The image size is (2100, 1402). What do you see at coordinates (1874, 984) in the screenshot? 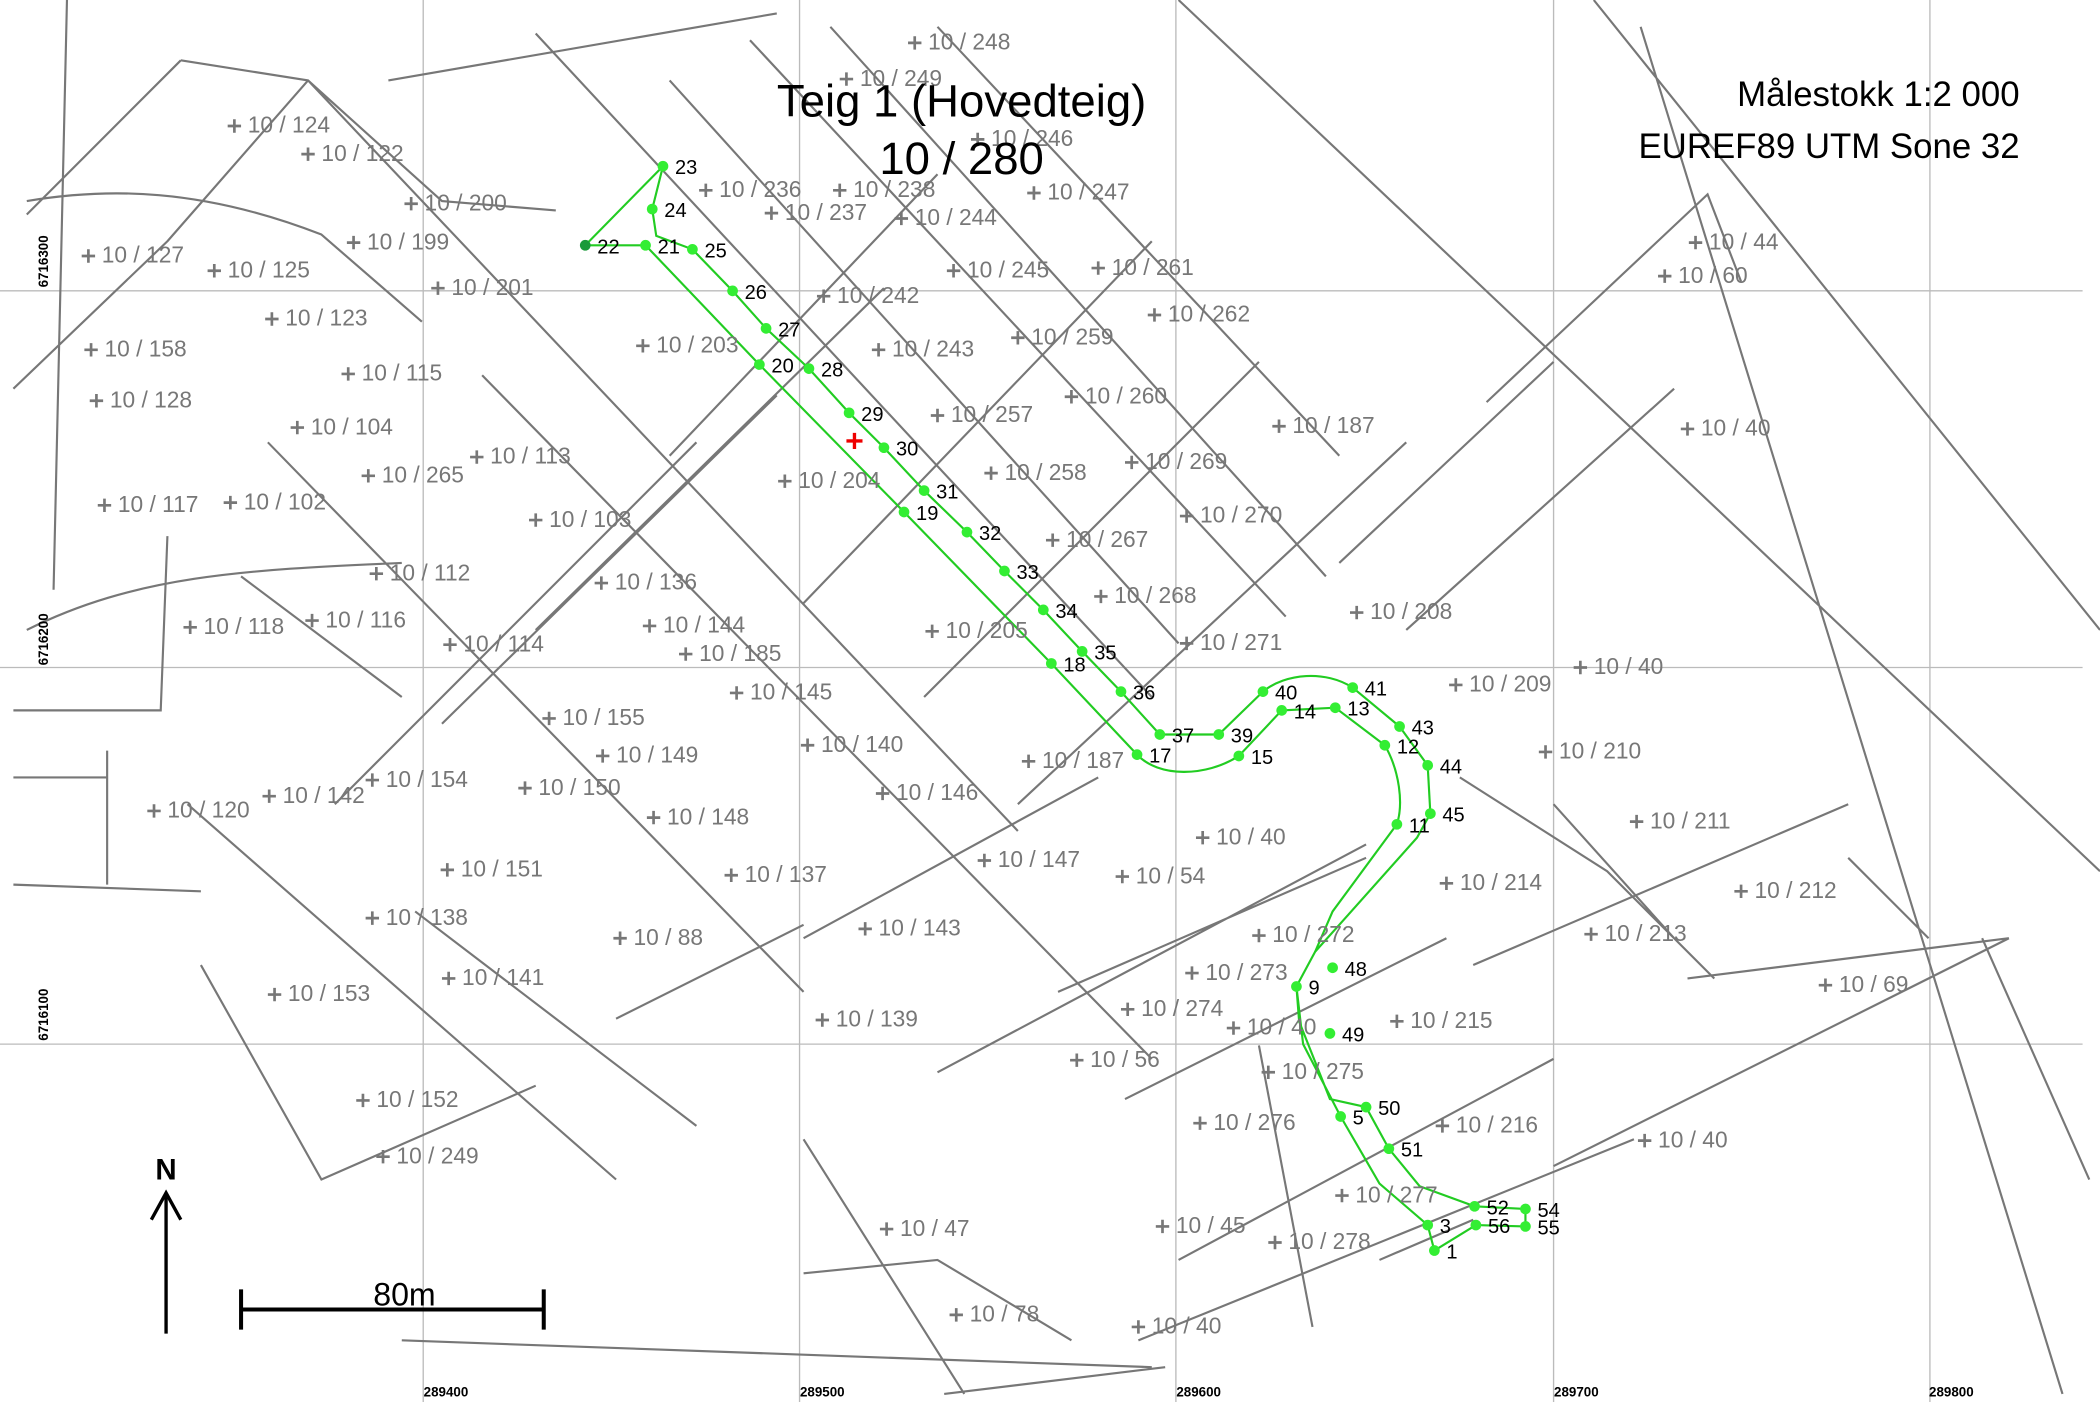
I see `parcel-label: 10 / 69` at bounding box center [1874, 984].